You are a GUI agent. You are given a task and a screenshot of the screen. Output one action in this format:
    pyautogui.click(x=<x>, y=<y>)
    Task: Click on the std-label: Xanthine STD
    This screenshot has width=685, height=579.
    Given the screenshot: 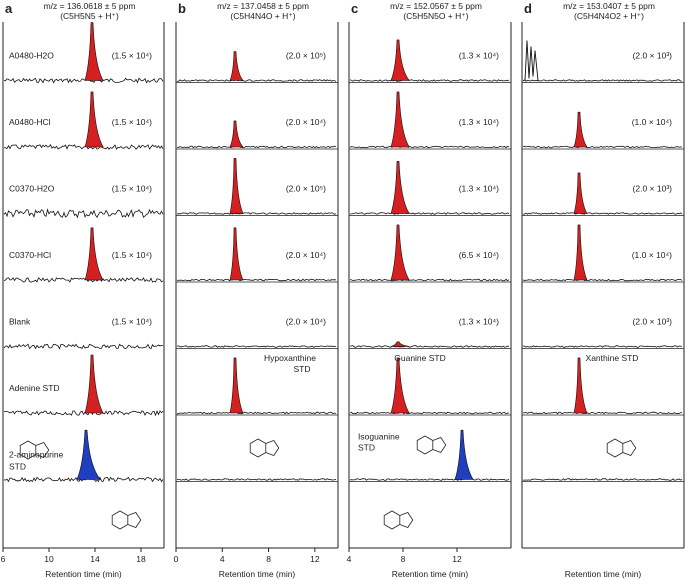 What is the action you would take?
    pyautogui.click(x=612, y=358)
    